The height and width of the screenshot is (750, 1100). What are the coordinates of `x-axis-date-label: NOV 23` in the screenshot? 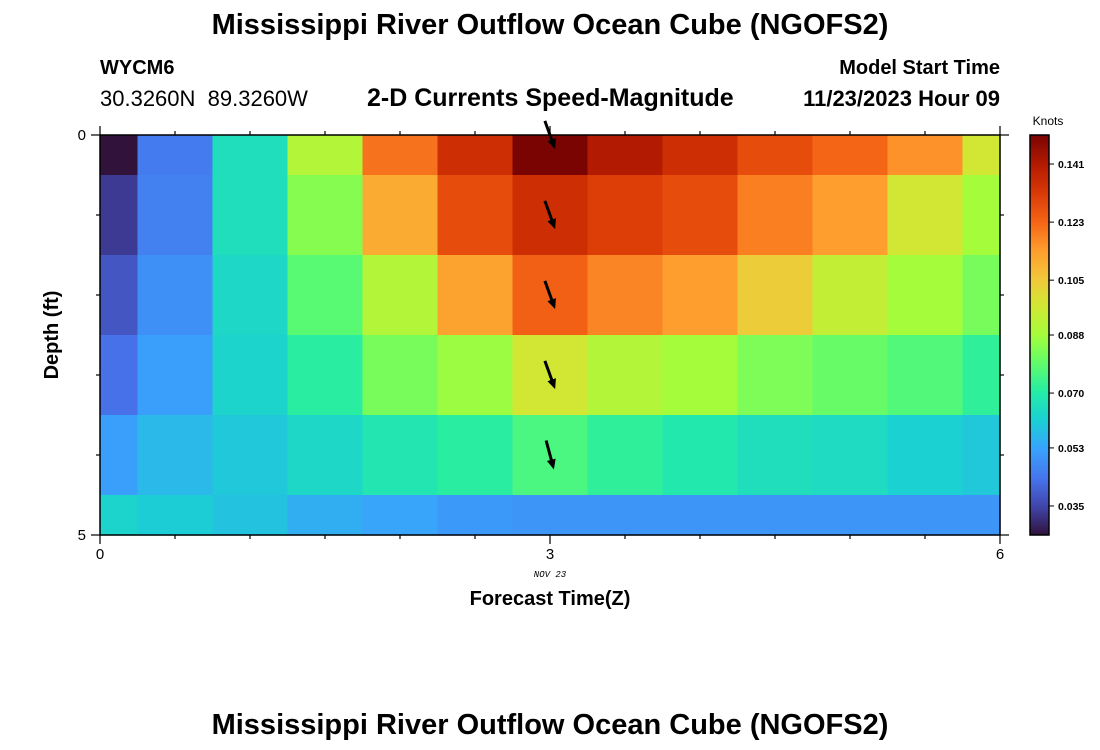 It's located at (550, 575).